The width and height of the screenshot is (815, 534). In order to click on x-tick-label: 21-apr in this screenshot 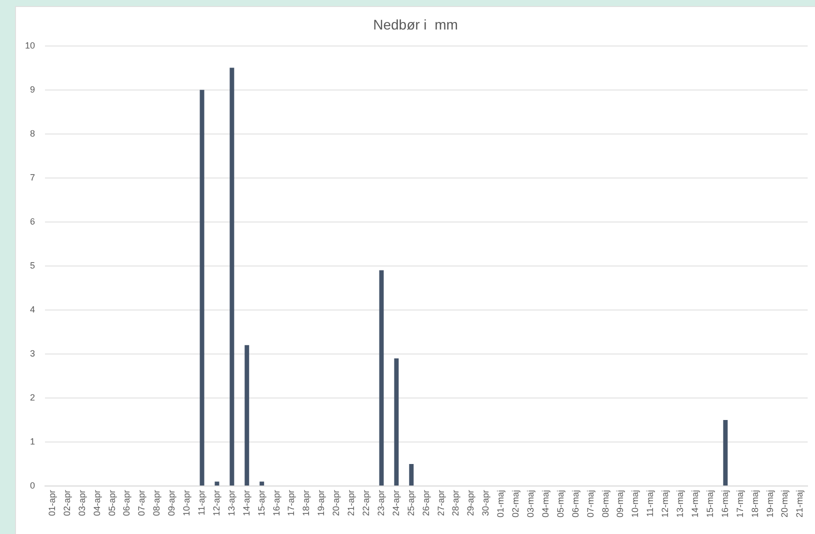, I will do `click(351, 503)`.